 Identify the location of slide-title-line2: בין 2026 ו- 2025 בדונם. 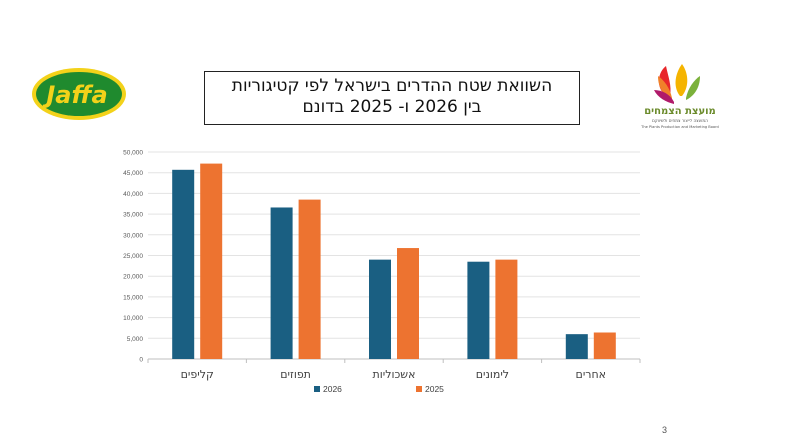
(392, 107).